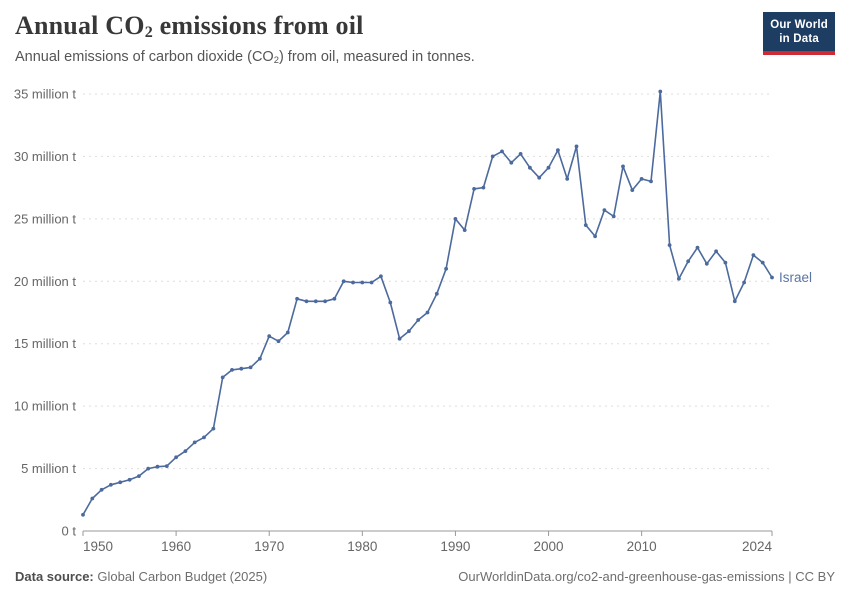  Describe the element at coordinates (148, 32) in the screenshot. I see `title-subscript: 2` at that location.